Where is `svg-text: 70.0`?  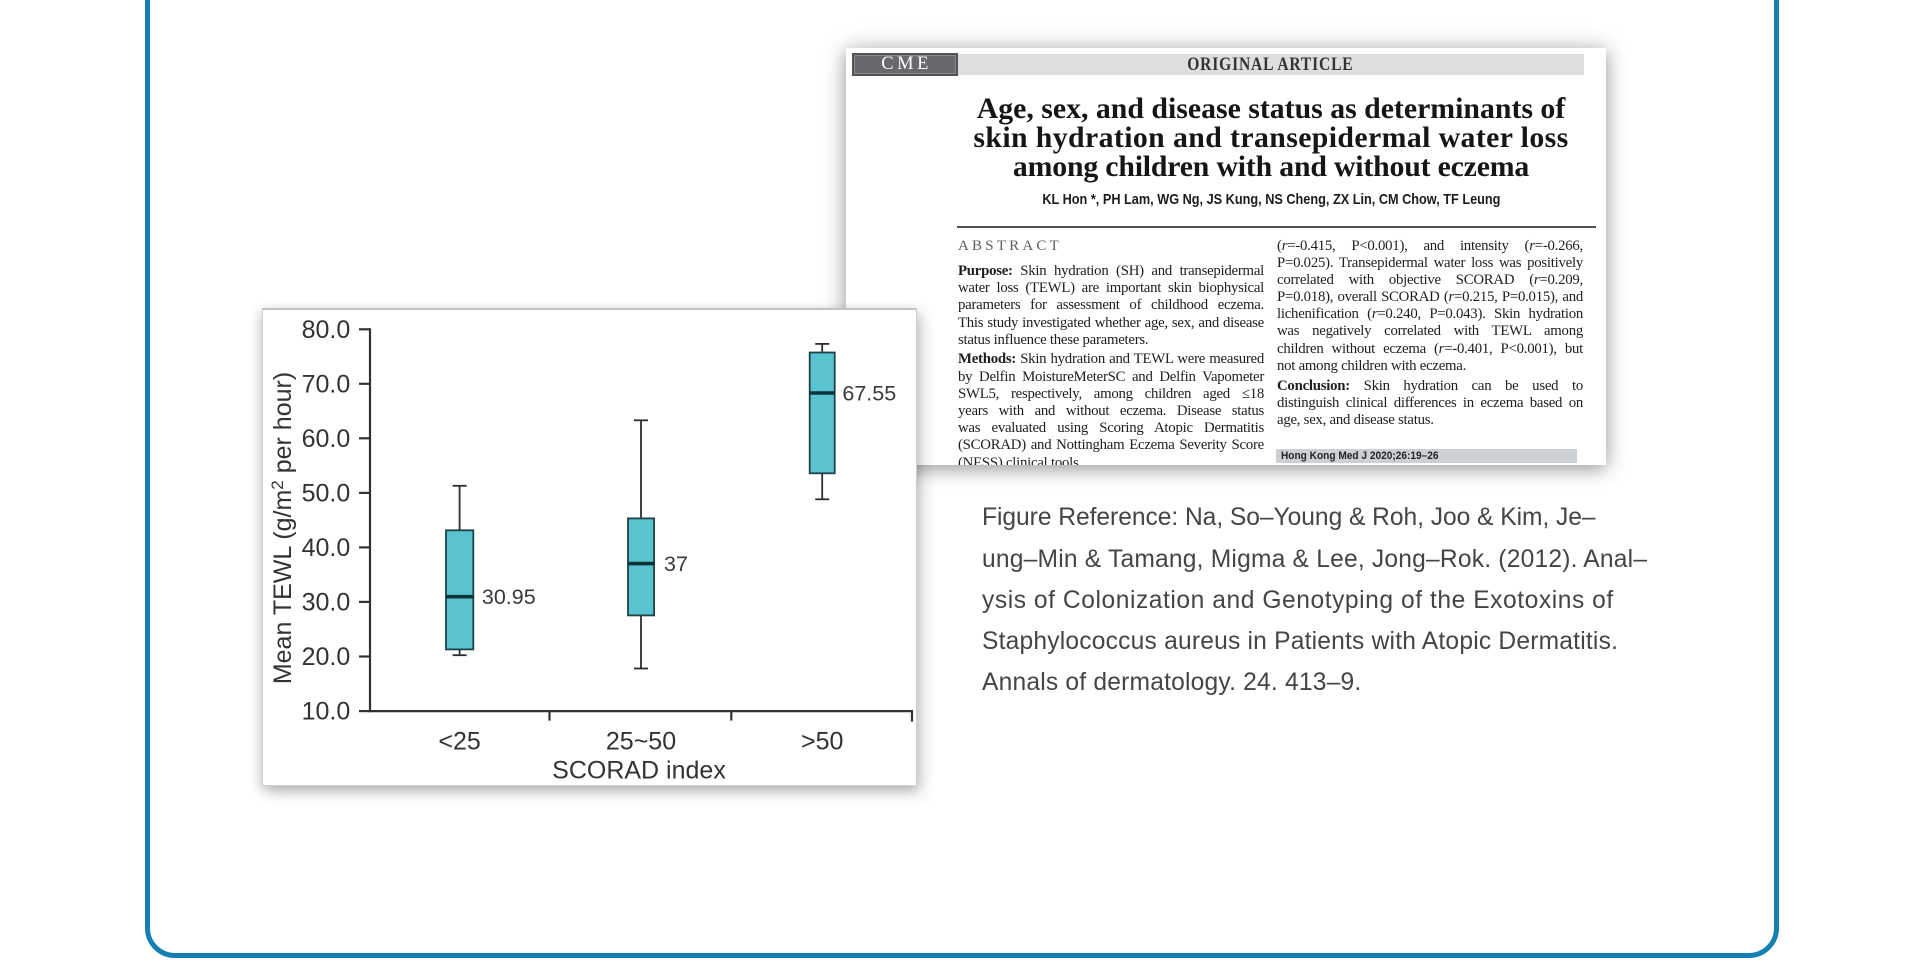 svg-text: 70.0 is located at coordinates (326, 384).